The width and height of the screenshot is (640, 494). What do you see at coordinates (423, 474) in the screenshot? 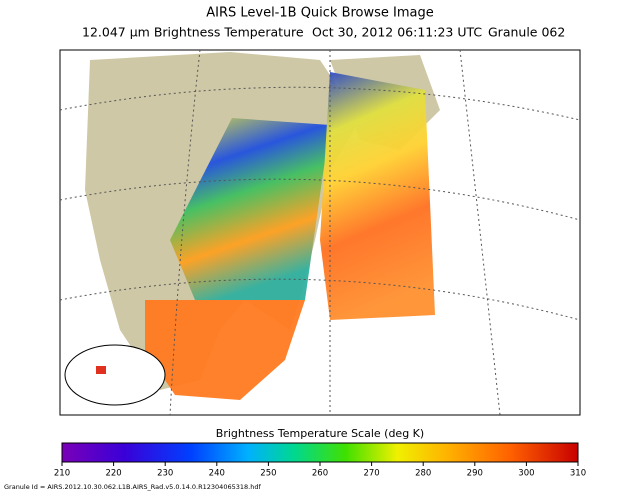
I see `colorbar-tick-label: 280` at bounding box center [423, 474].